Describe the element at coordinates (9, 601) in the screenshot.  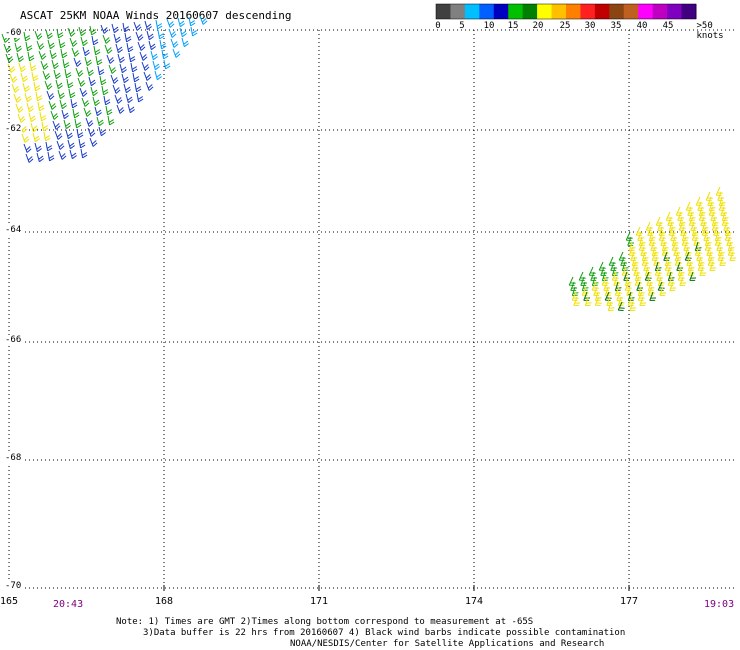
I see `lon-label-165: 165` at that location.